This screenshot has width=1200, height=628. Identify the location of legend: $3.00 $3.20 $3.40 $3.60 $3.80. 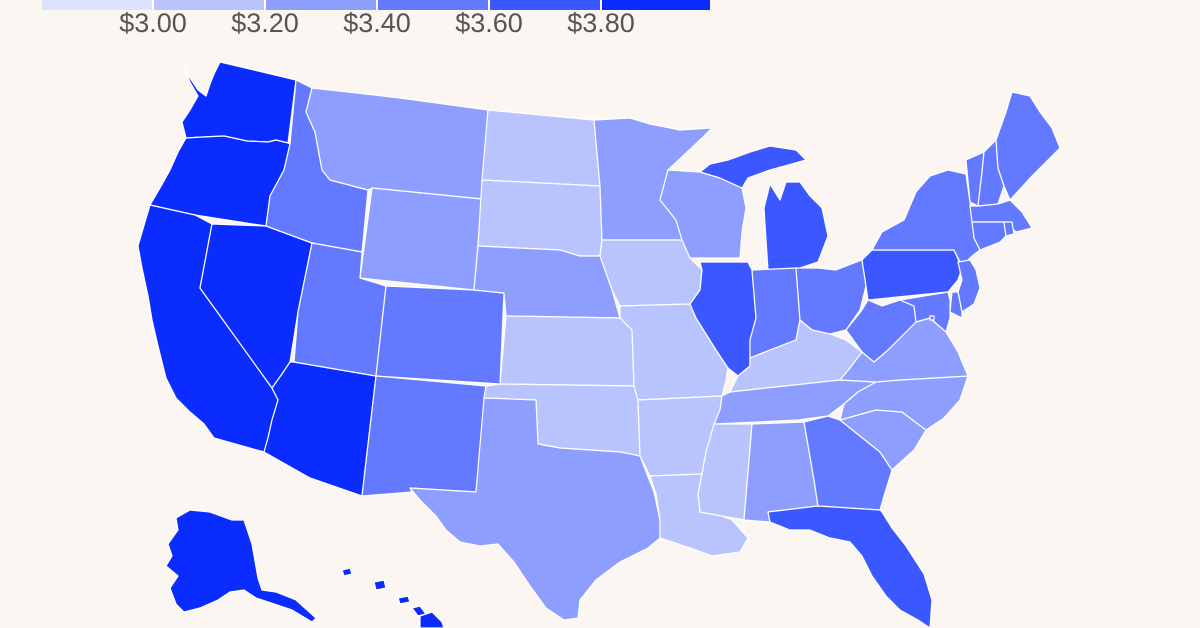
(376, 19).